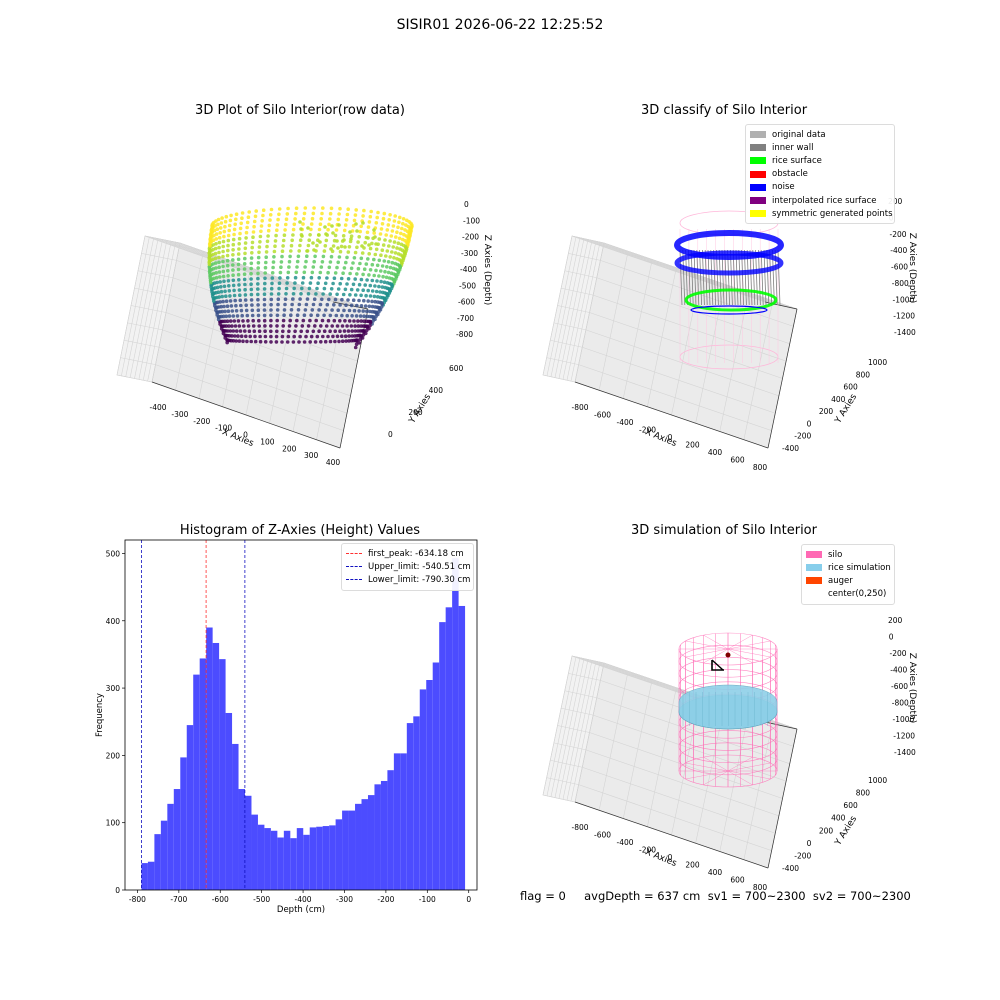 This screenshot has width=1000, height=1000. What do you see at coordinates (877, 362) in the screenshot?
I see `y-tick-label: 1000` at bounding box center [877, 362].